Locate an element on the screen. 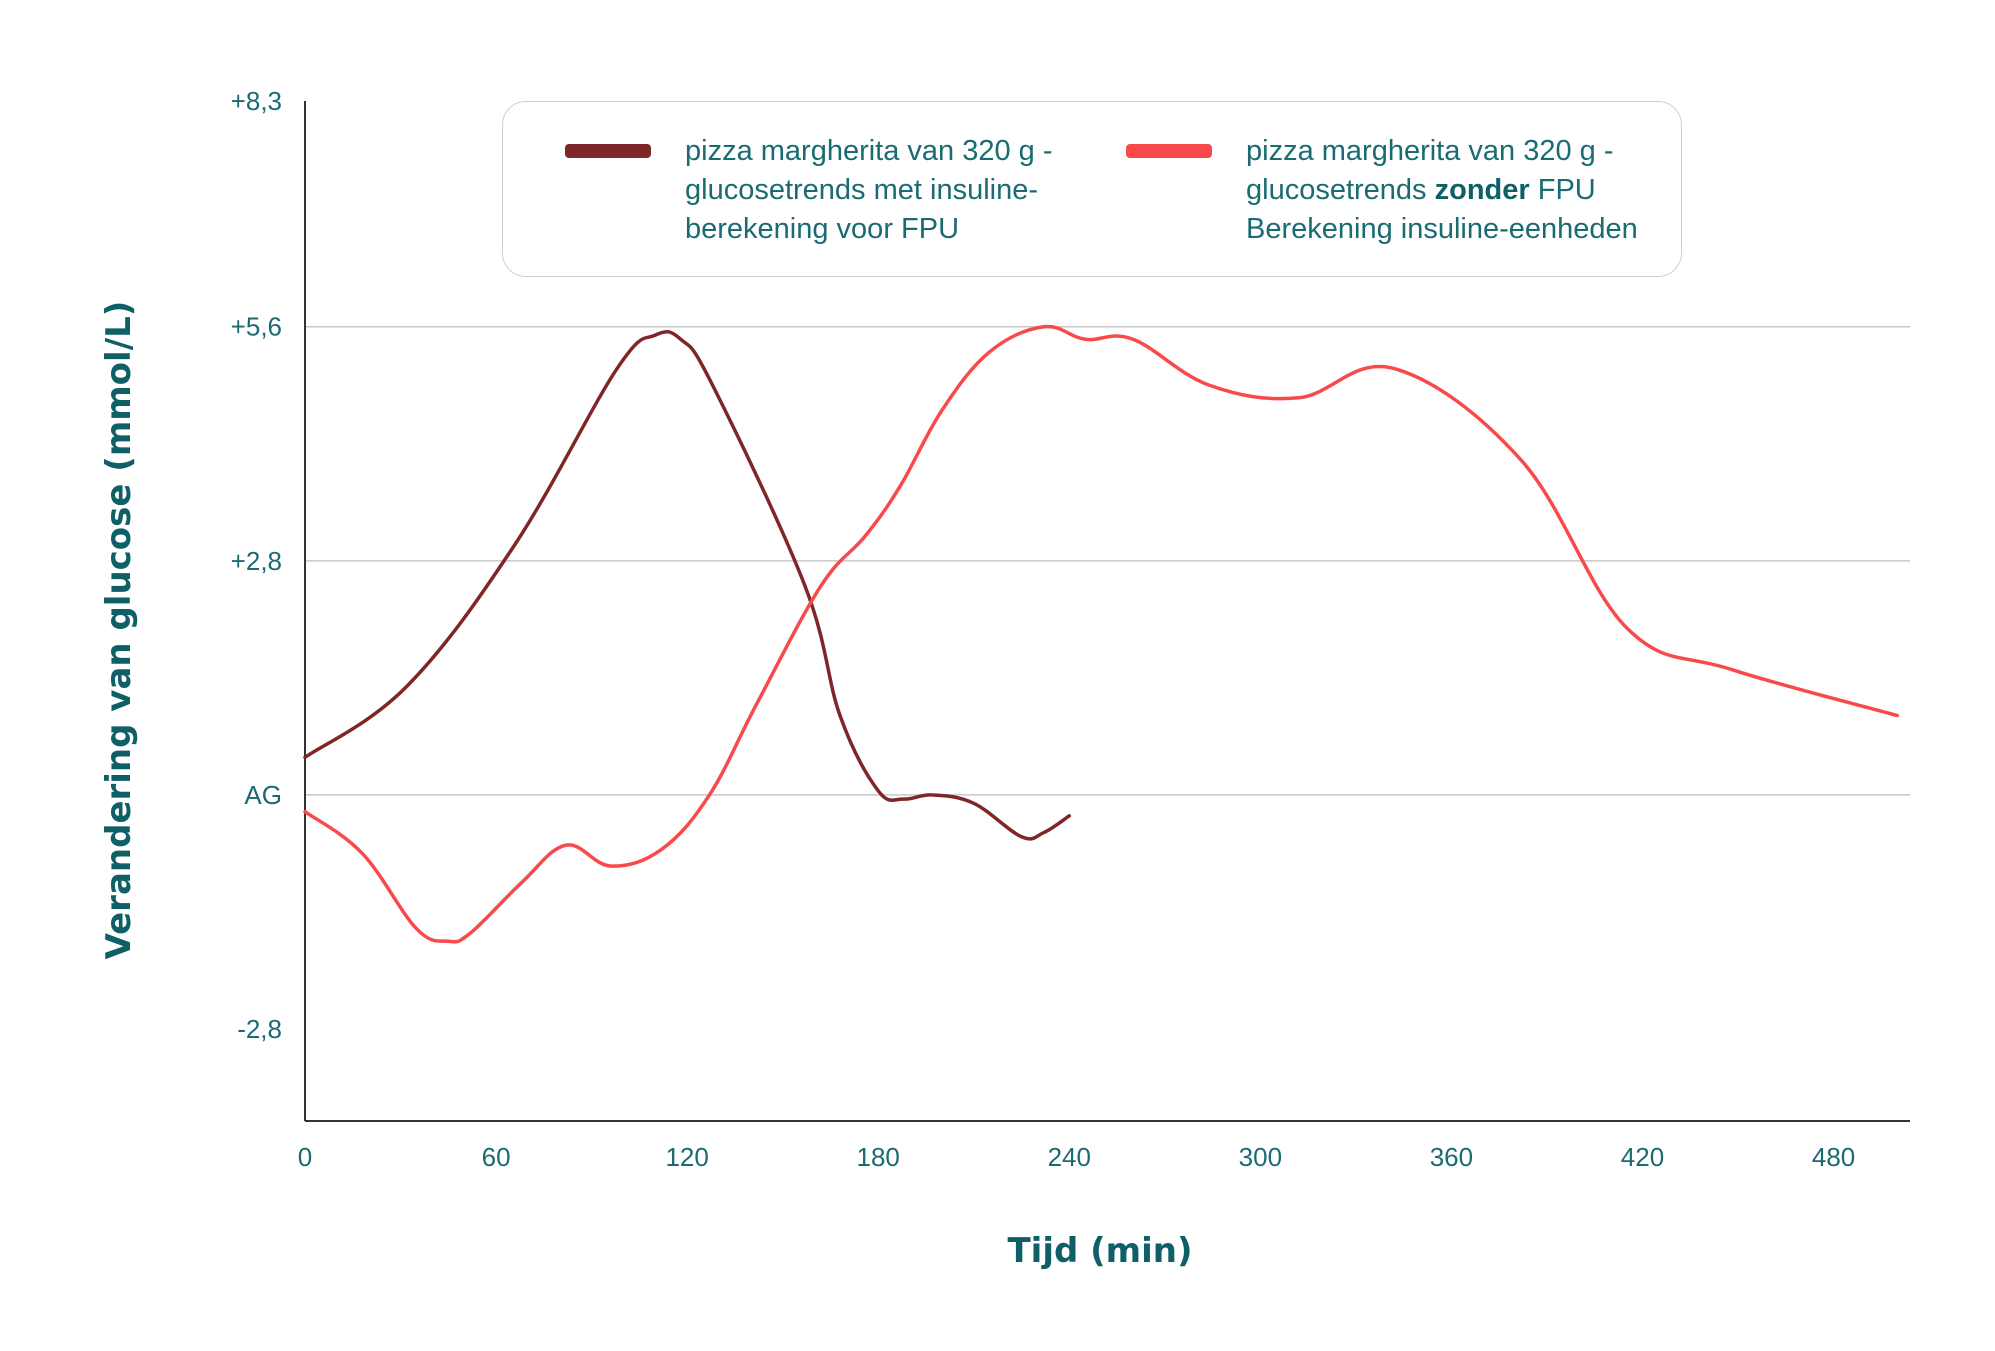 This screenshot has width=1995, height=1351. legend-label-line: berekening voor FPU is located at coordinates (822, 229).